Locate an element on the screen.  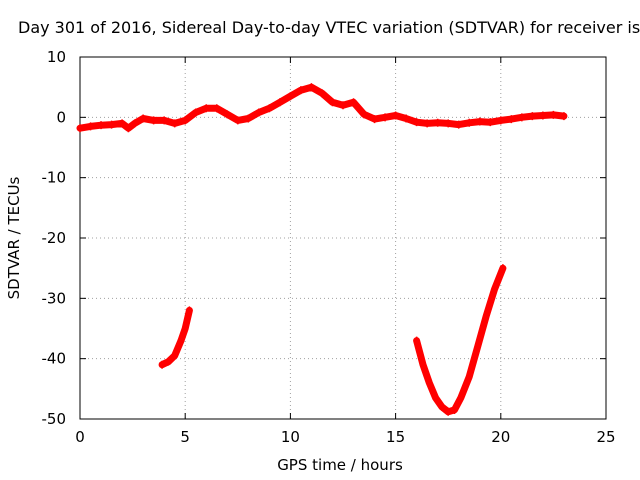
y-tick-label: -30 is located at coordinates (54, 298).